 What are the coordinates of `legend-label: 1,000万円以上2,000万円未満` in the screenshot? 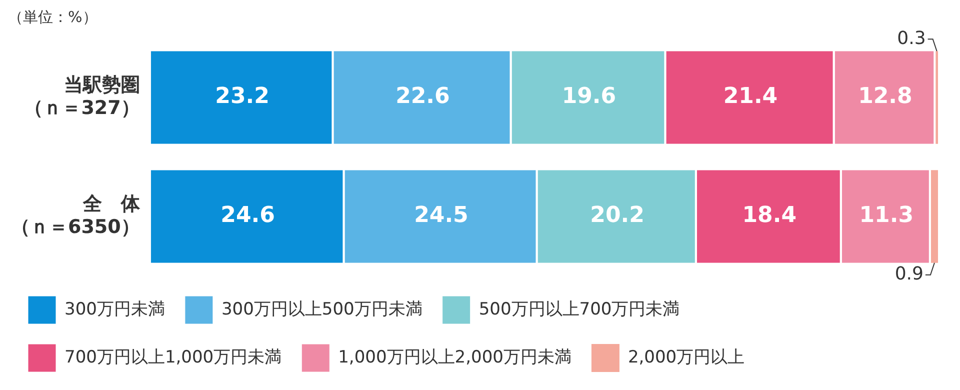 It's located at (455, 357).